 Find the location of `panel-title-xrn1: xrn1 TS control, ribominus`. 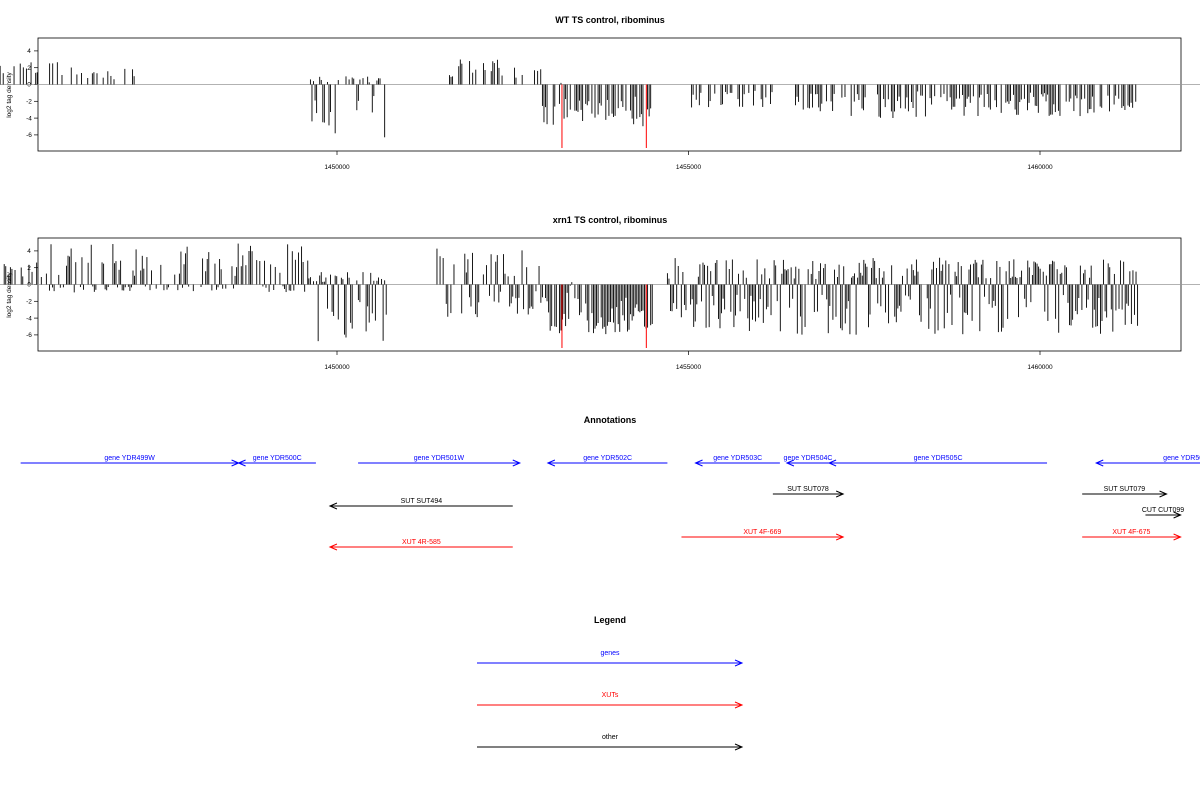

panel-title-xrn1: xrn1 TS control, ribominus is located at coordinates (610, 220).